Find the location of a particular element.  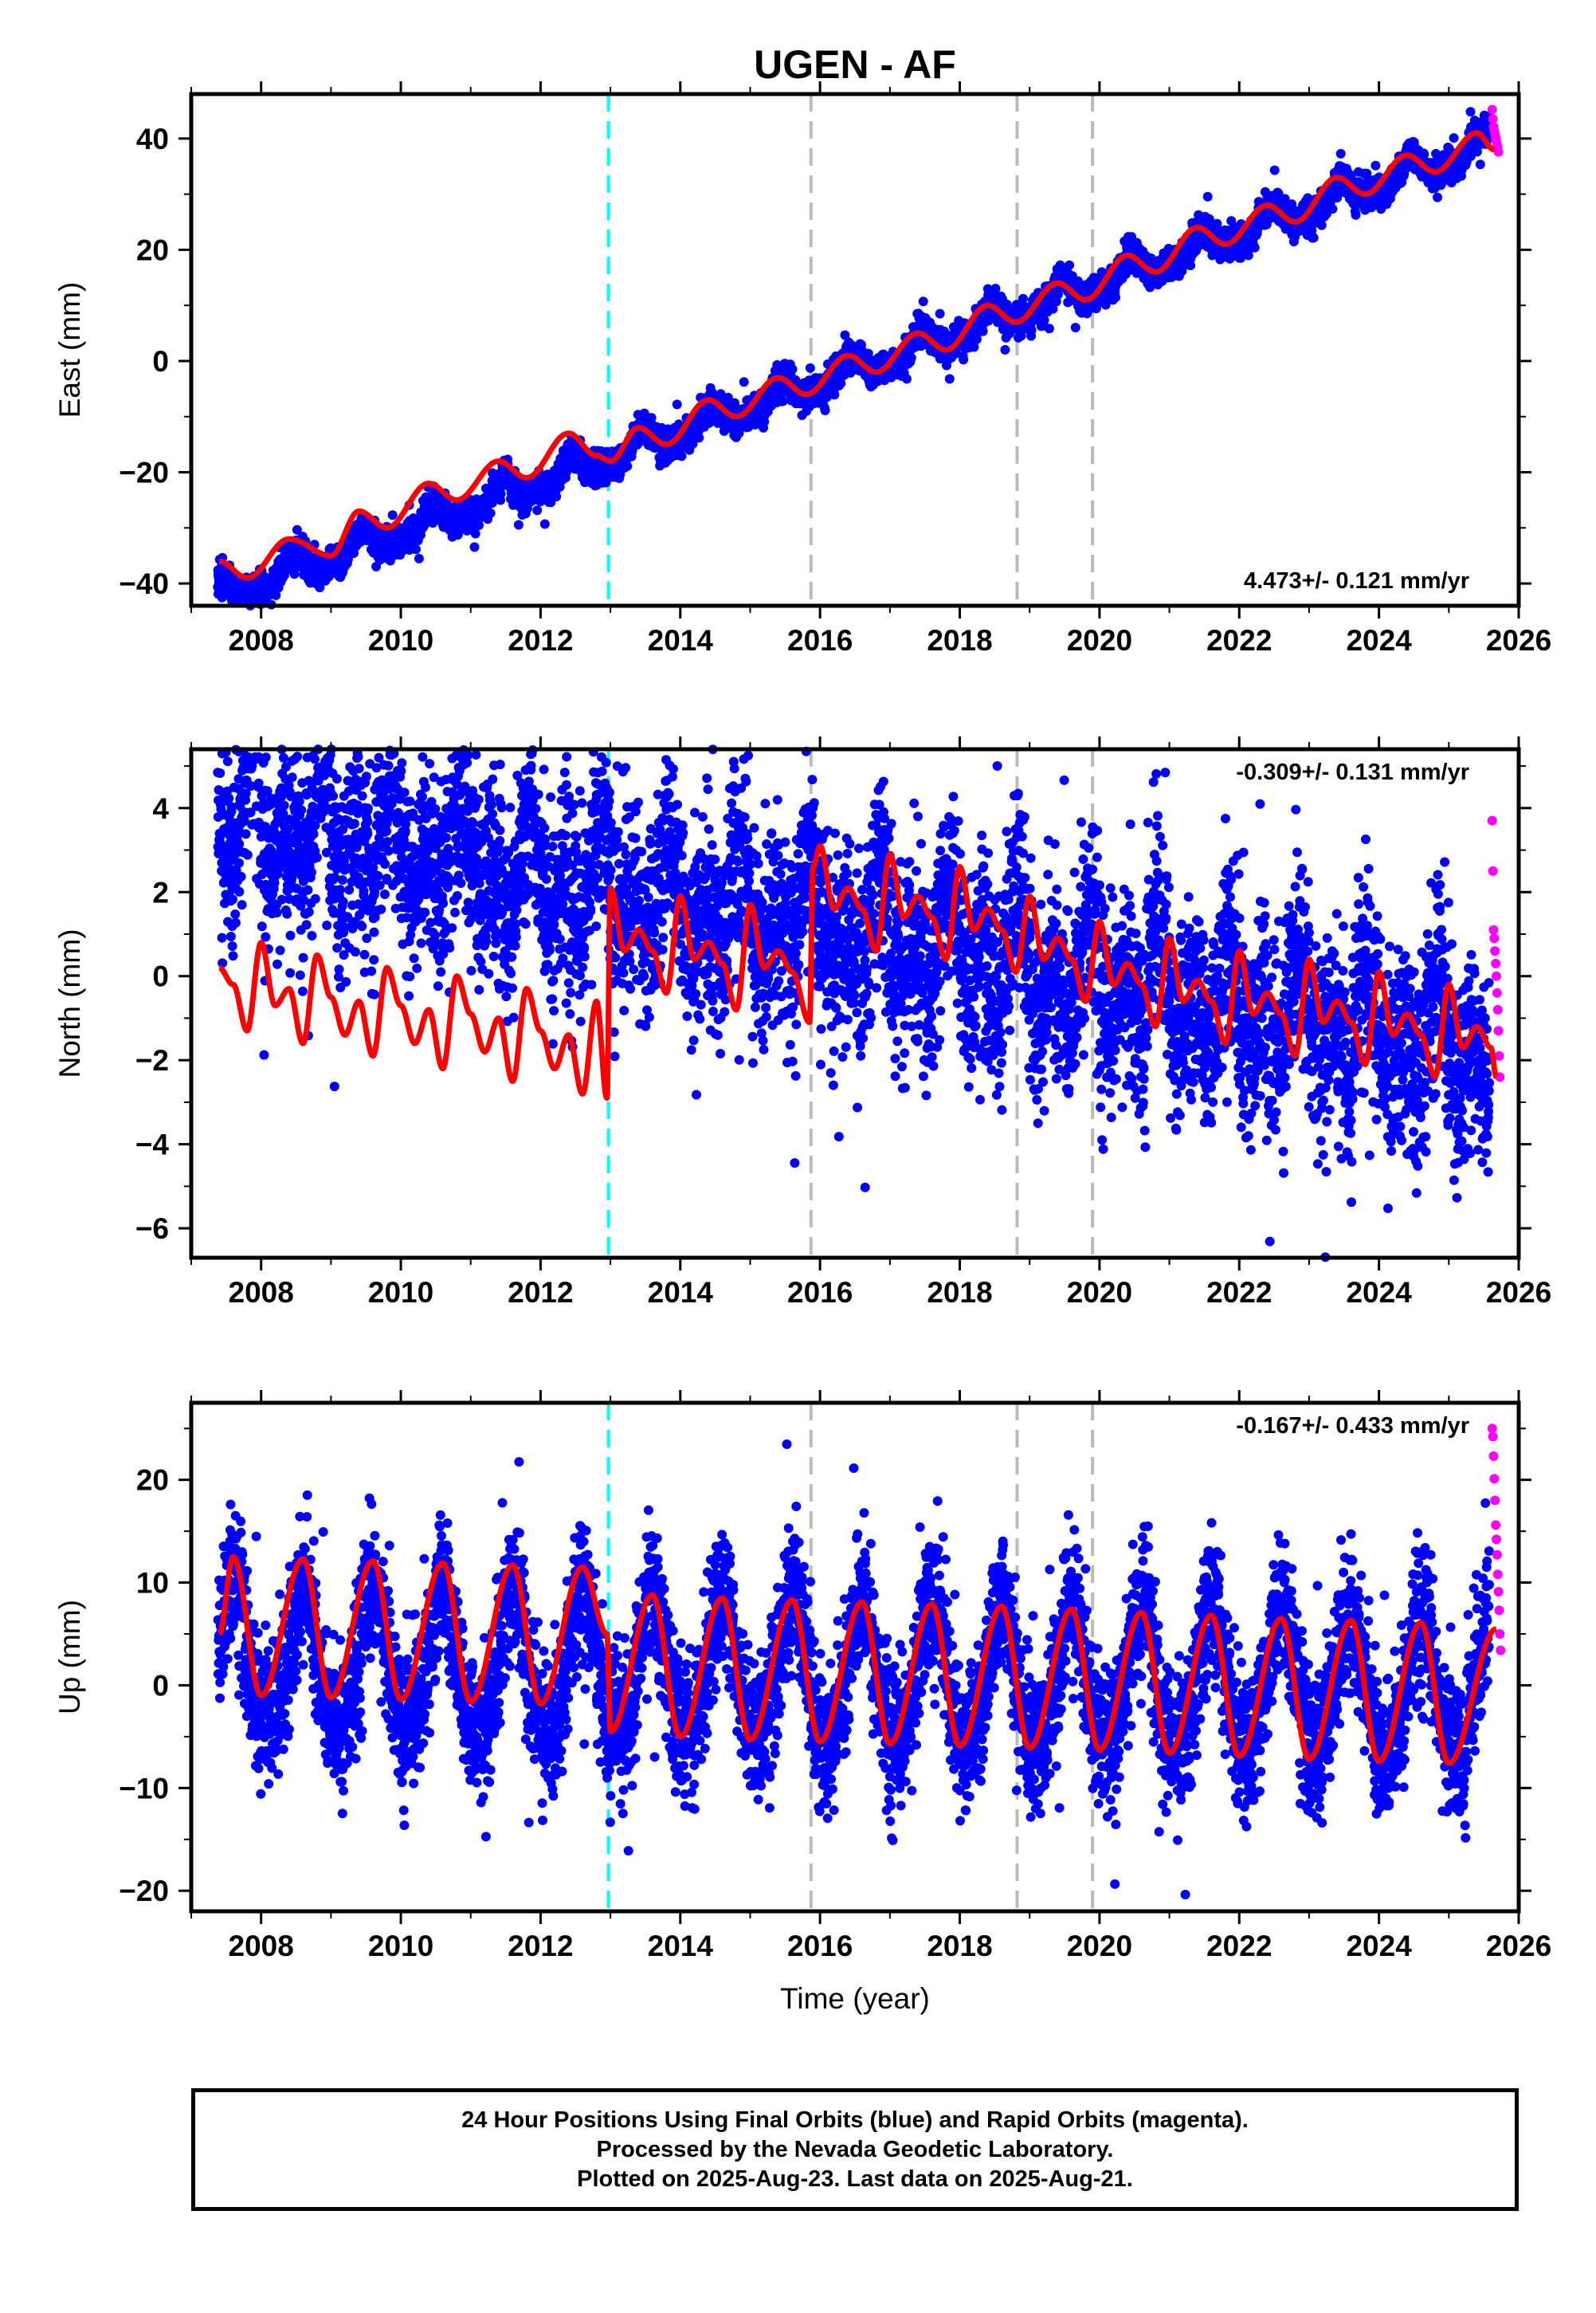

plot-title: UGEN - AF is located at coordinates (855, 64).